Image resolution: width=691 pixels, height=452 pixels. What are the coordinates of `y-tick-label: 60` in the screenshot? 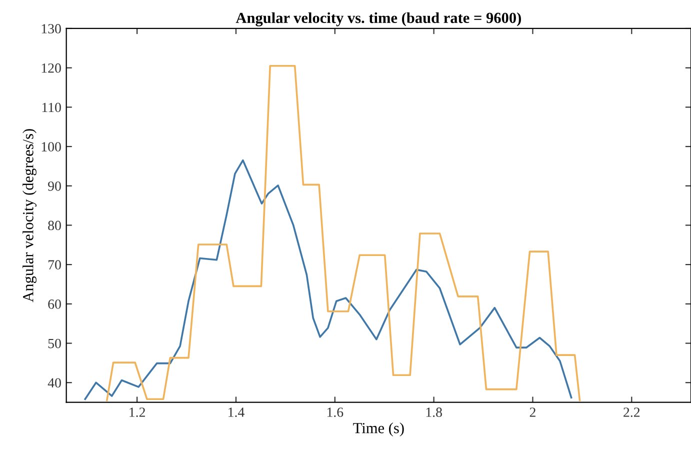 It's located at (54, 304).